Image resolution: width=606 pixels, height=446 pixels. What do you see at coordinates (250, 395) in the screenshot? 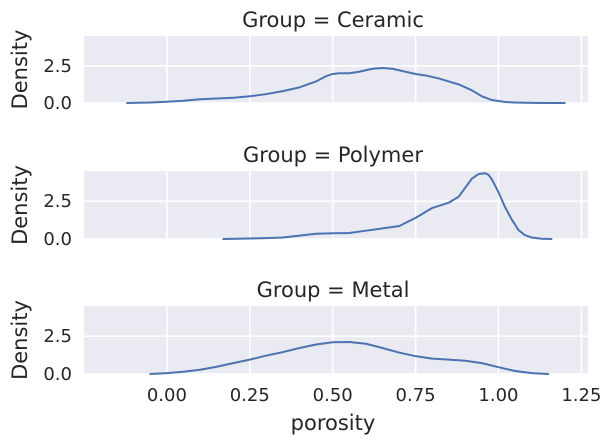
I see `x-tick-label: 0.25` at bounding box center [250, 395].